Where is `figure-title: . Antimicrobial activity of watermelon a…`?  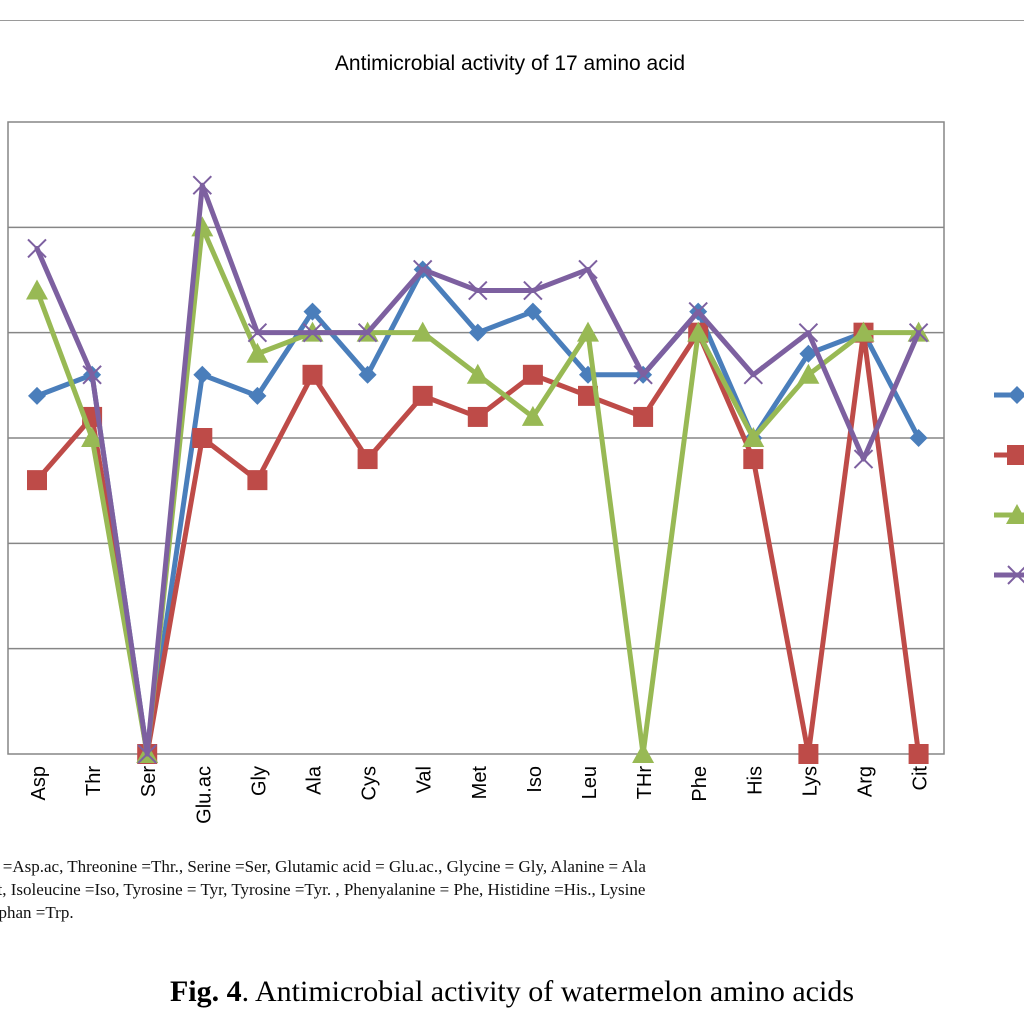
figure-title: . Antimicrobial activity of watermelon a… is located at coordinates (547, 991).